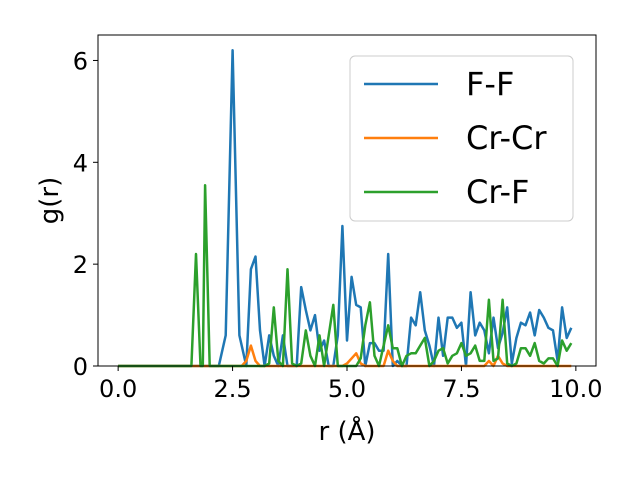  What do you see at coordinates (118, 389) in the screenshot?
I see `x-tick-label: 0.0` at bounding box center [118, 389].